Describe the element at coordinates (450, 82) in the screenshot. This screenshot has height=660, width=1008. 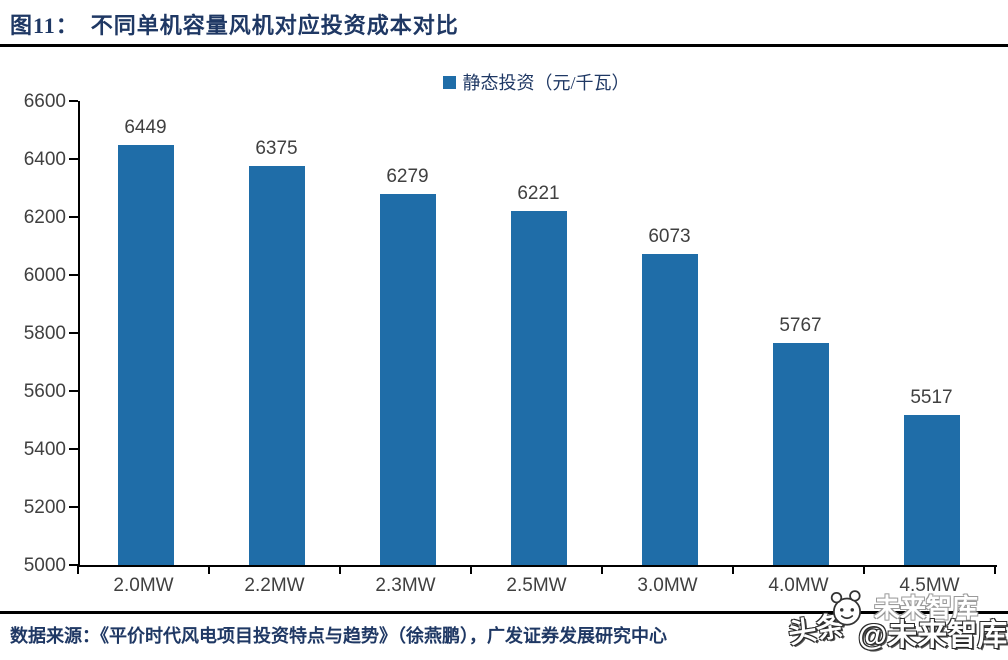
I see `legend-swatch` at that location.